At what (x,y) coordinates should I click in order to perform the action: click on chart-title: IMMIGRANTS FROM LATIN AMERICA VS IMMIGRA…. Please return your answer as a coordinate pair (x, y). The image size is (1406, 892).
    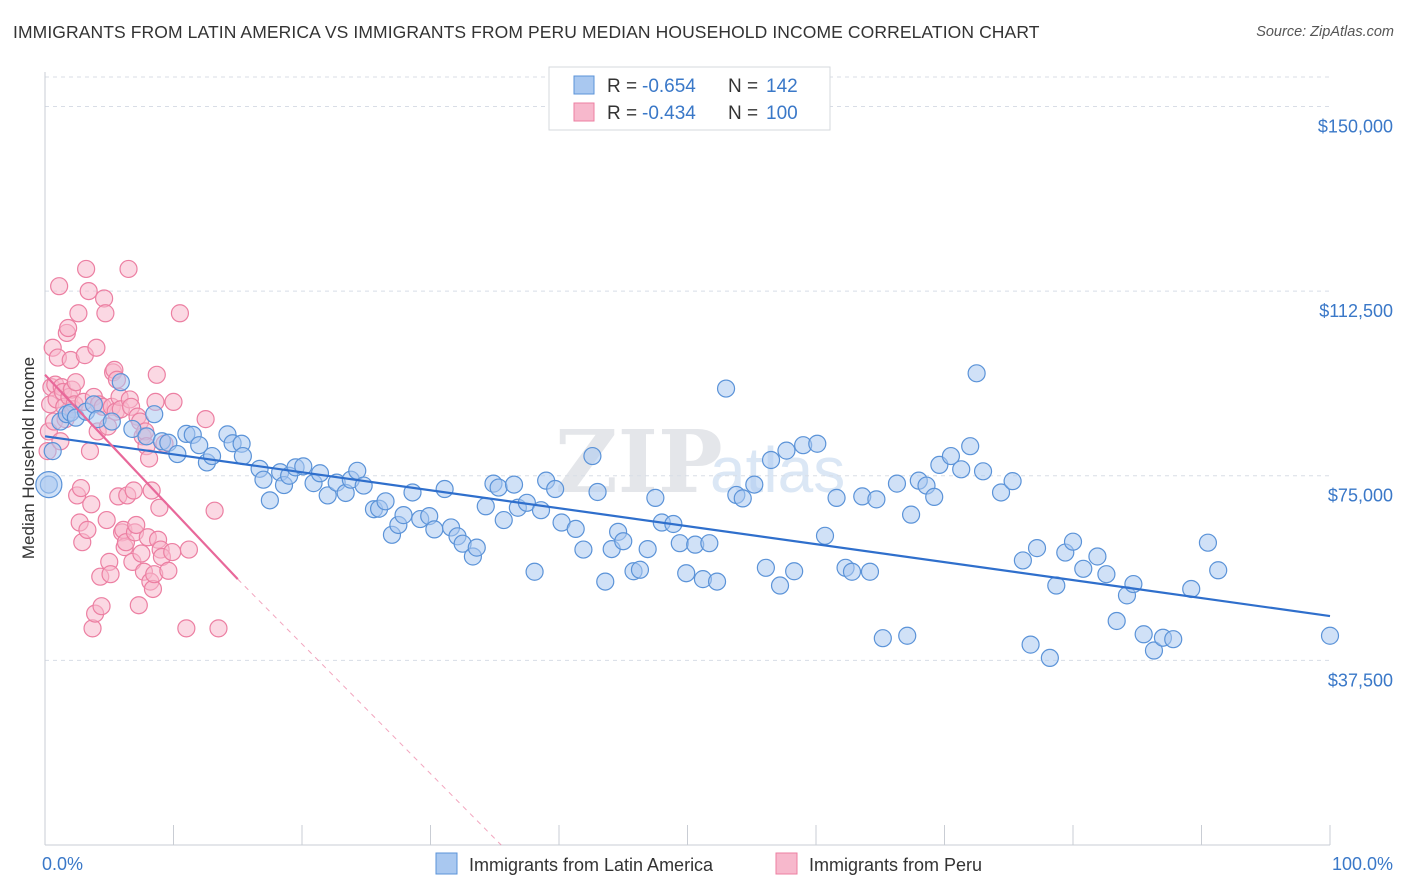
    Looking at the image, I should click on (526, 32).